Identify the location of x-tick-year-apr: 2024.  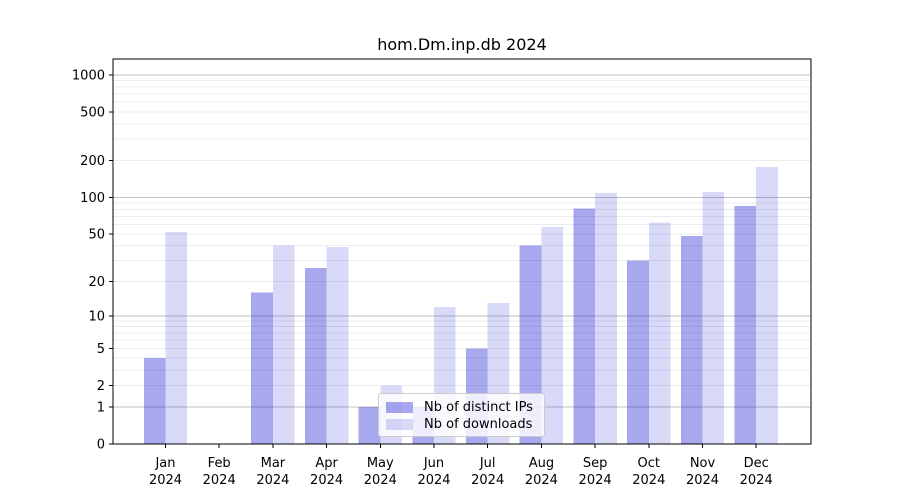
(326, 480).